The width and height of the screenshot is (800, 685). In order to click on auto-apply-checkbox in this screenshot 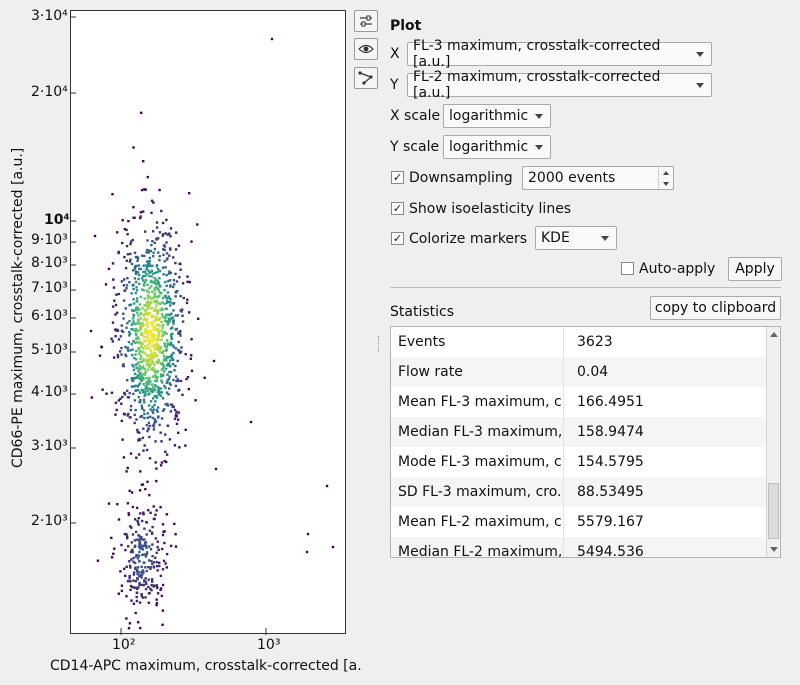, I will do `click(627, 268)`.